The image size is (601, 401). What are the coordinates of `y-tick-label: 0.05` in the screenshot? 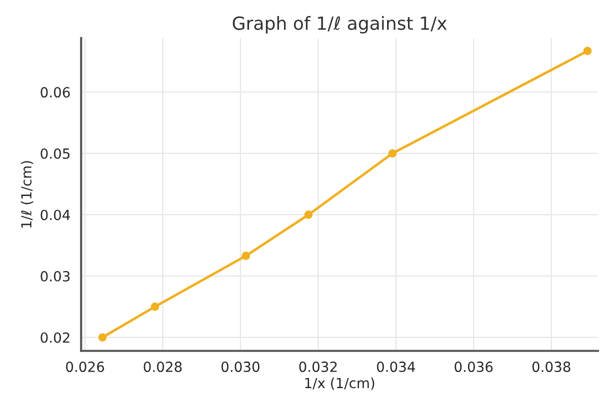 It's located at (55, 153).